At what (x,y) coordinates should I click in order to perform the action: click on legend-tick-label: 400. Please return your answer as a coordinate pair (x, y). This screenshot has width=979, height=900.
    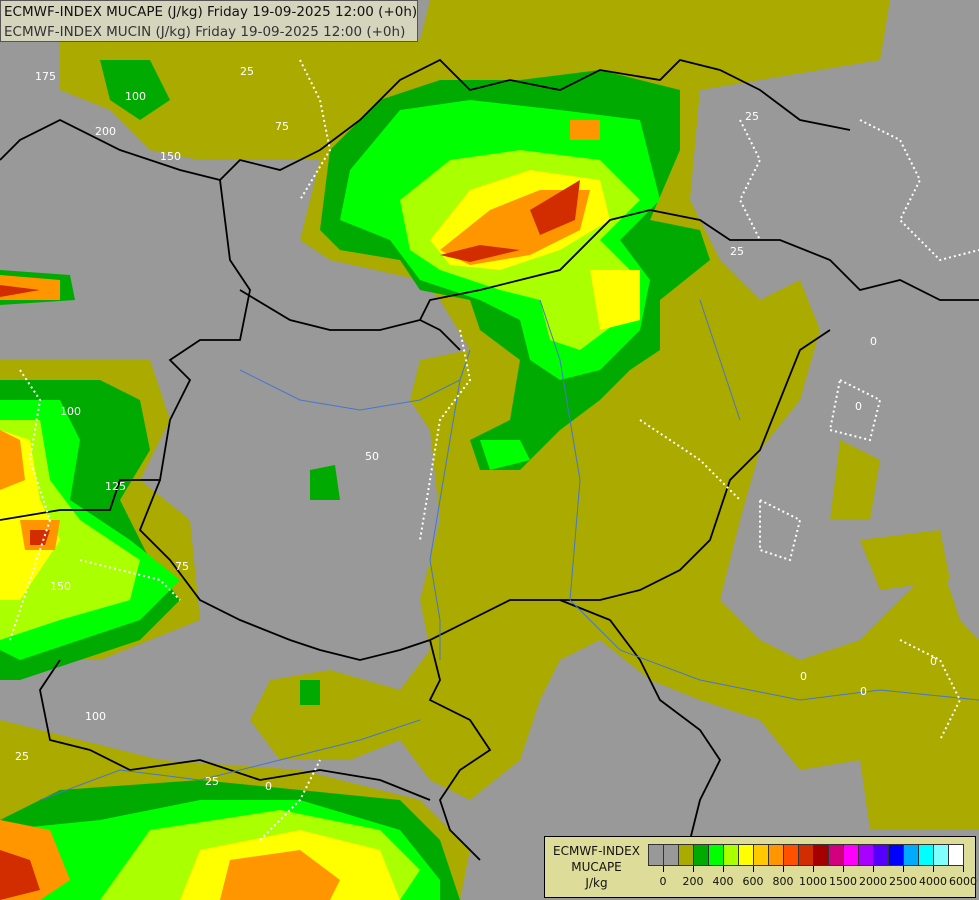
    Looking at the image, I should click on (723, 881).